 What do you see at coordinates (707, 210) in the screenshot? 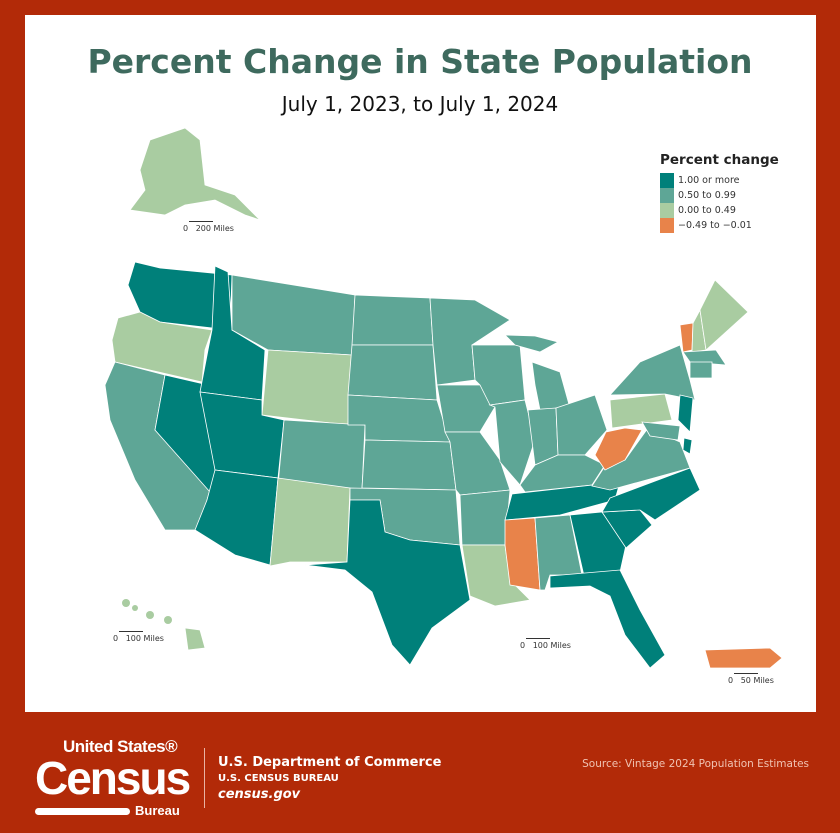
I see `legend-label: 0.00 to 0.49` at bounding box center [707, 210].